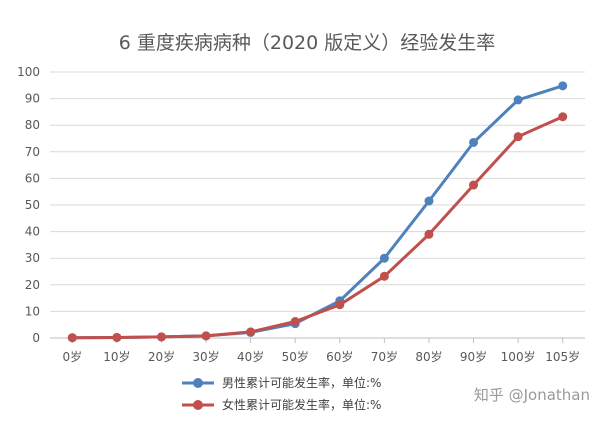 The height and width of the screenshot is (423, 600). What do you see at coordinates (473, 356) in the screenshot?
I see `x-tick-label: 90岁` at bounding box center [473, 356].